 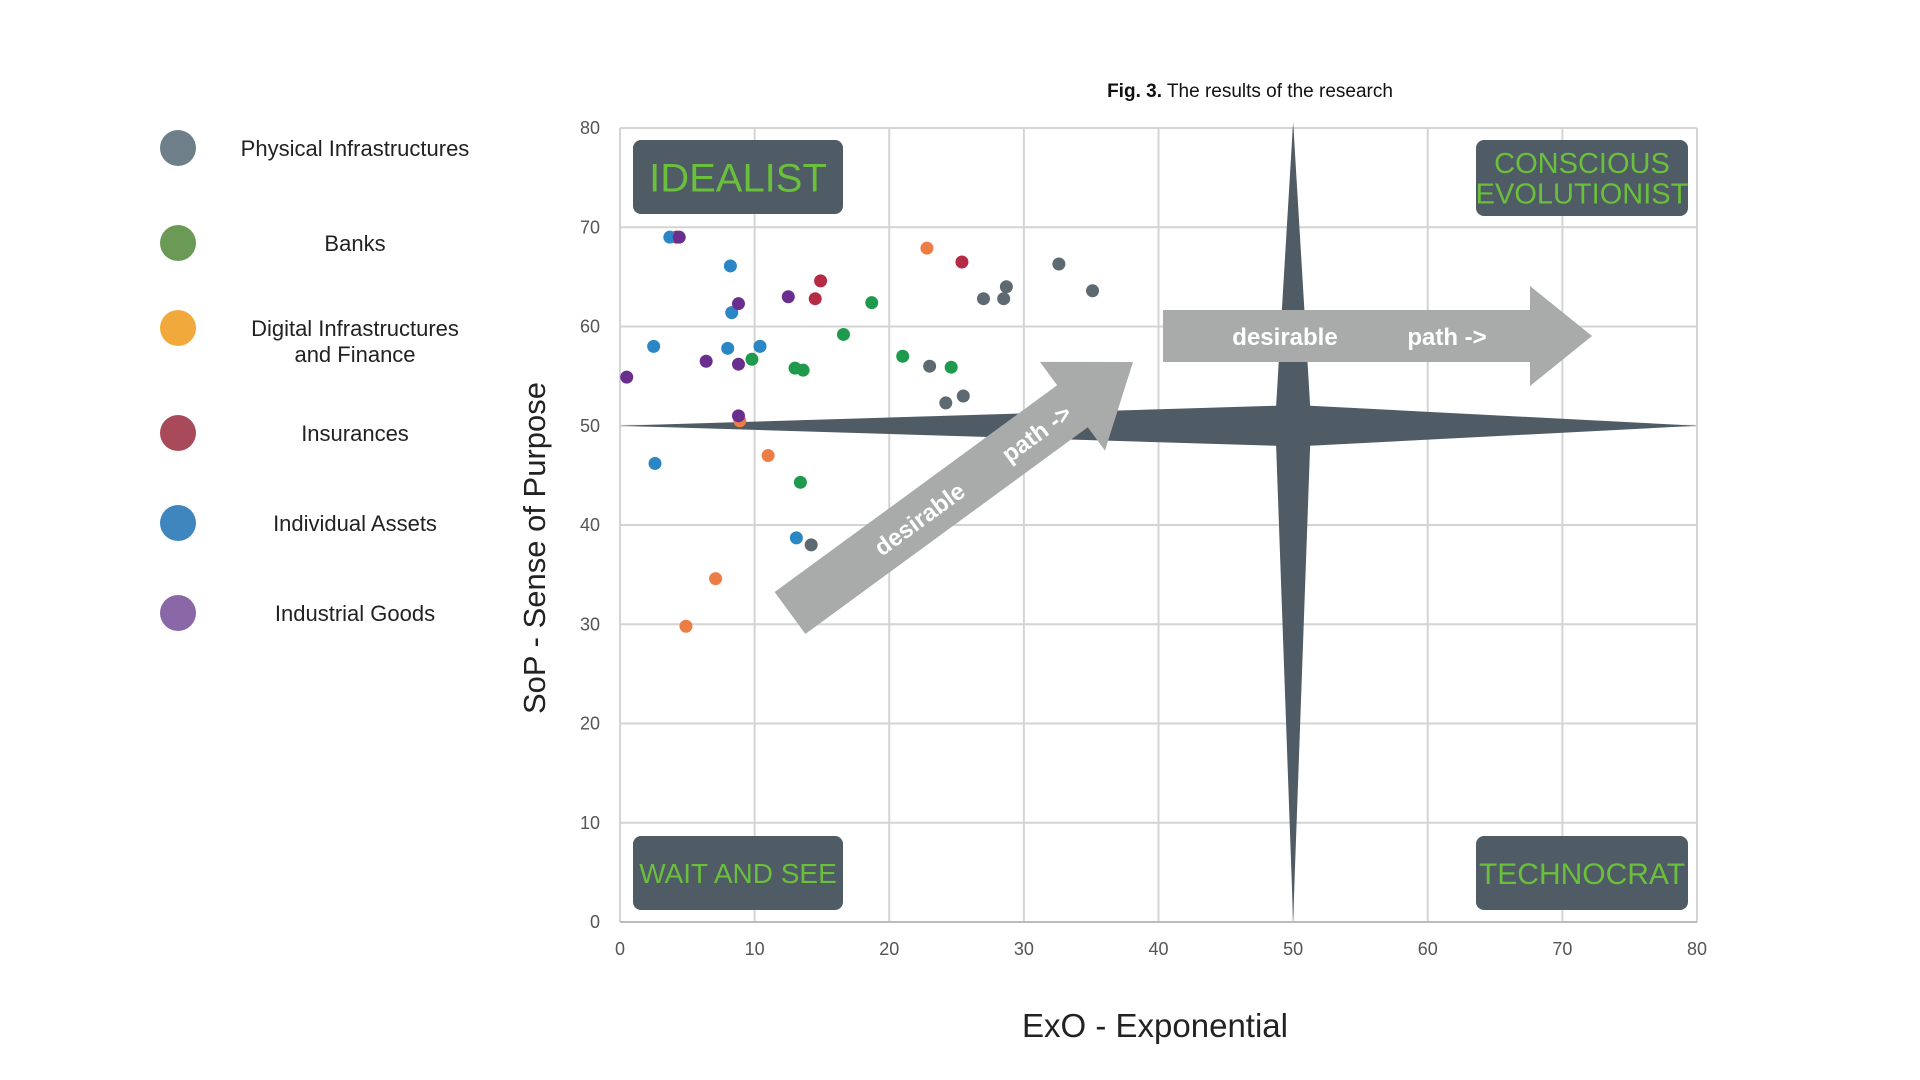 What do you see at coordinates (590, 823) in the screenshot?
I see `y-tick-label: 10` at bounding box center [590, 823].